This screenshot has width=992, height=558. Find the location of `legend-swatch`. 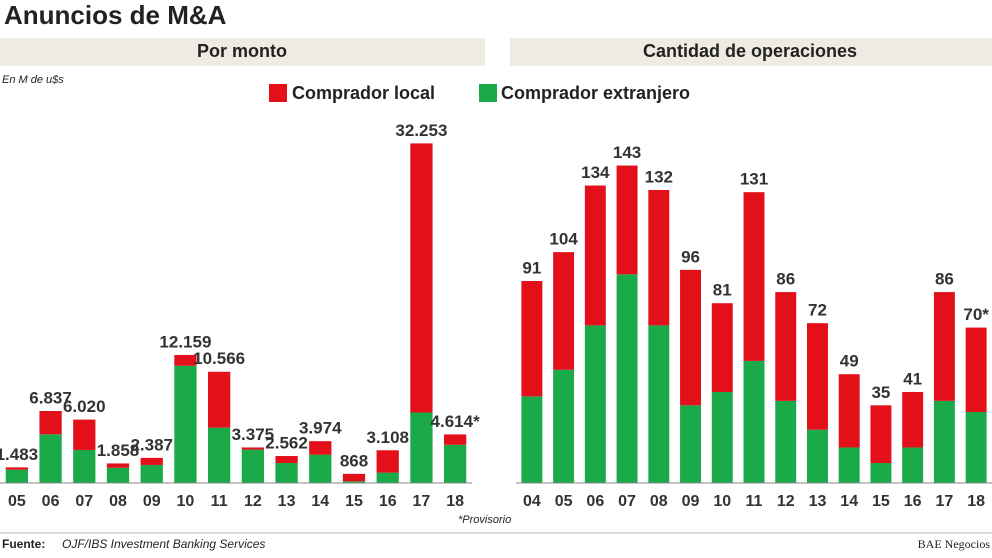

legend-swatch is located at coordinates (278, 93).